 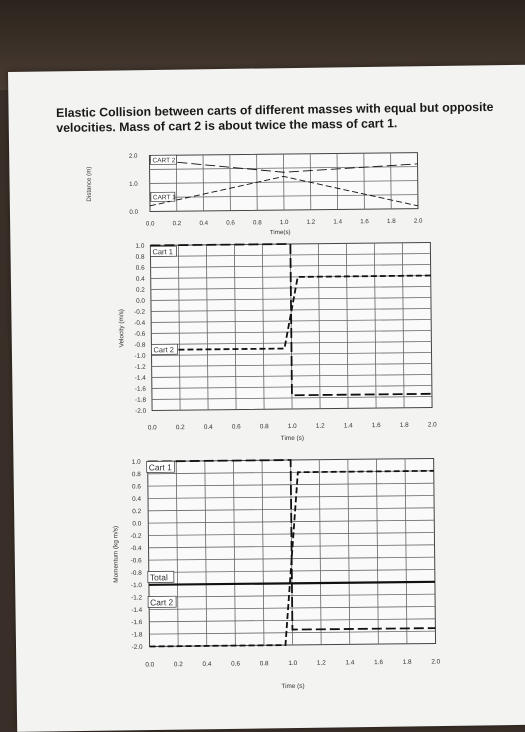 What do you see at coordinates (230, 223) in the screenshot?
I see `distance-xtick-label: 0.6` at bounding box center [230, 223].